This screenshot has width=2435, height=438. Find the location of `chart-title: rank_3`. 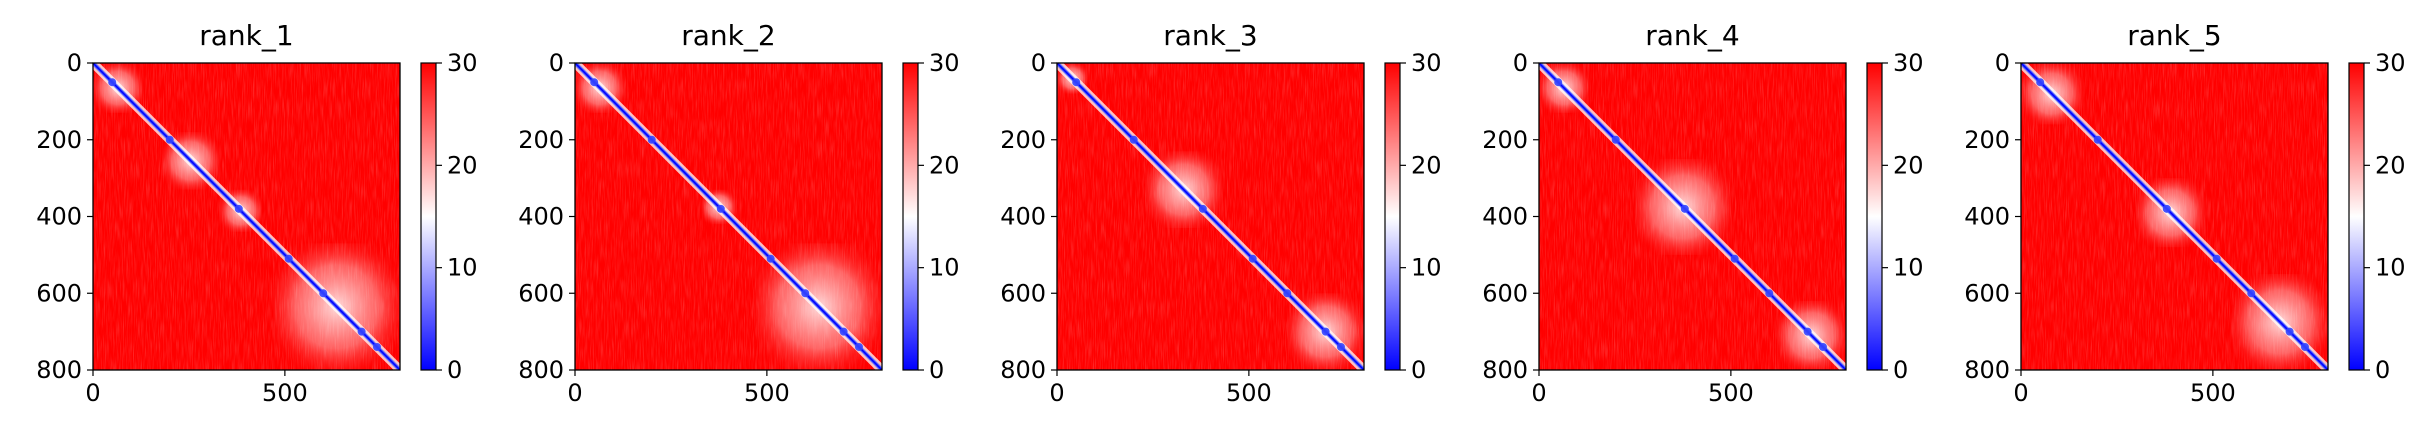

chart-title: rank_3 is located at coordinates (1210, 35).